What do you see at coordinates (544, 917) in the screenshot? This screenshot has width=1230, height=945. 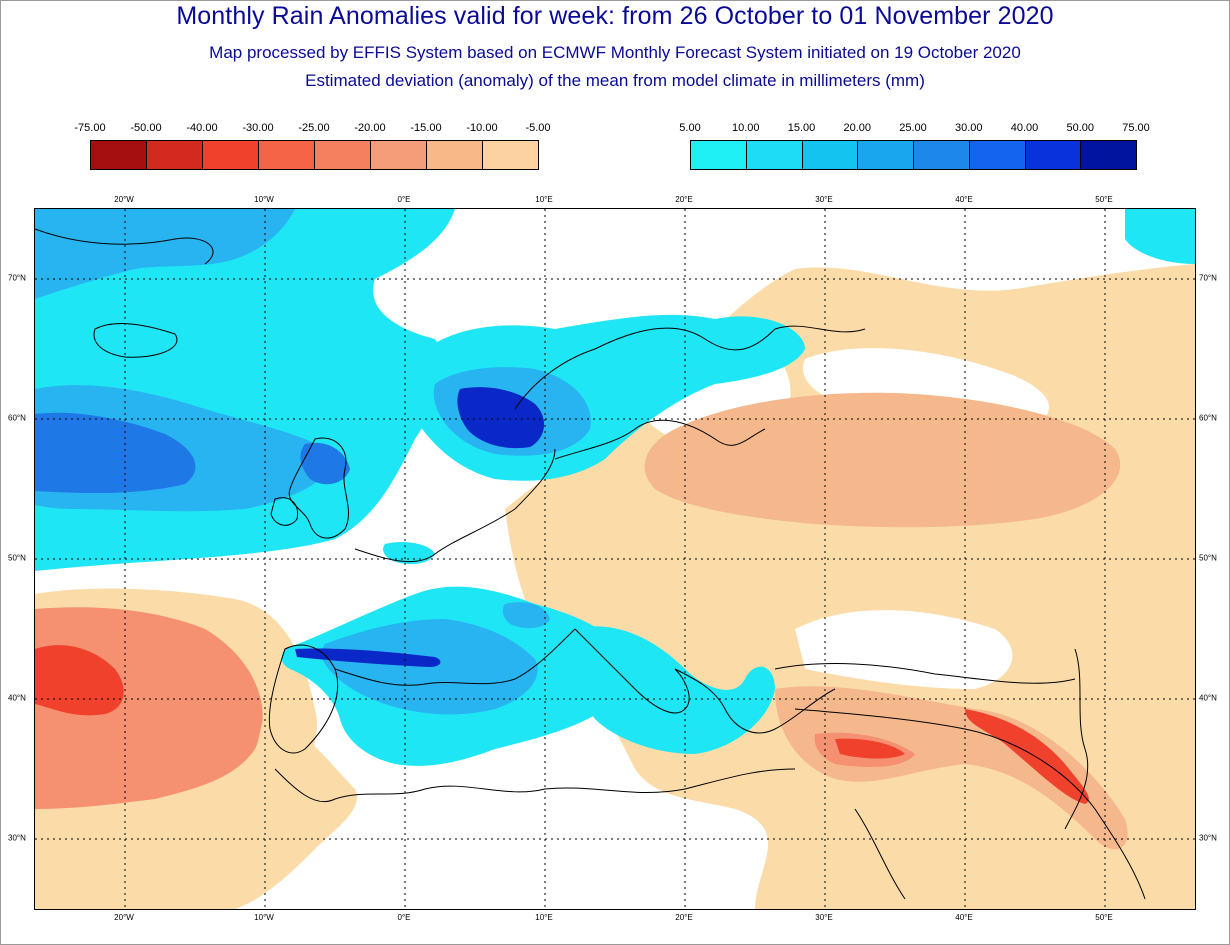 I see `longitude-tick-bottom: 10°E` at bounding box center [544, 917].